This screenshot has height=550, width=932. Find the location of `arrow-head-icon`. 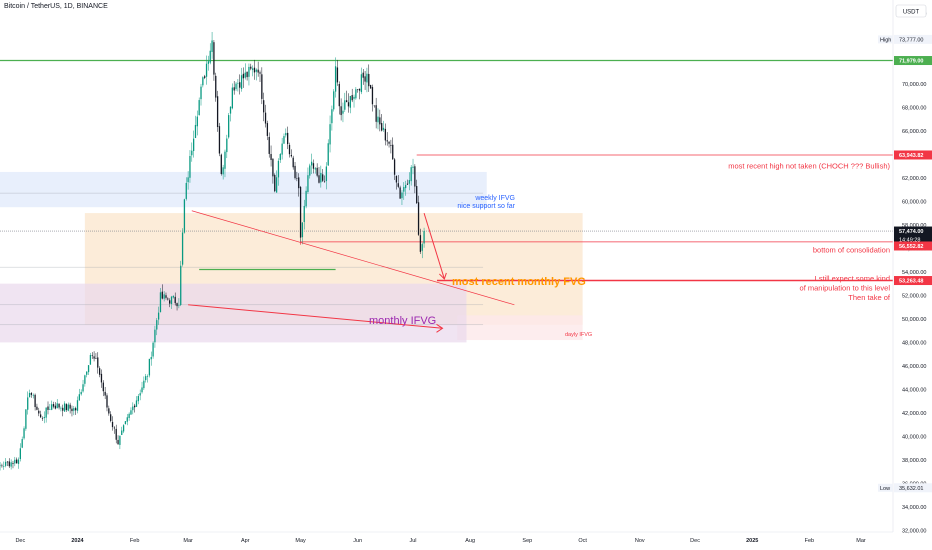

arrow-head-icon is located at coordinates (440, 328).